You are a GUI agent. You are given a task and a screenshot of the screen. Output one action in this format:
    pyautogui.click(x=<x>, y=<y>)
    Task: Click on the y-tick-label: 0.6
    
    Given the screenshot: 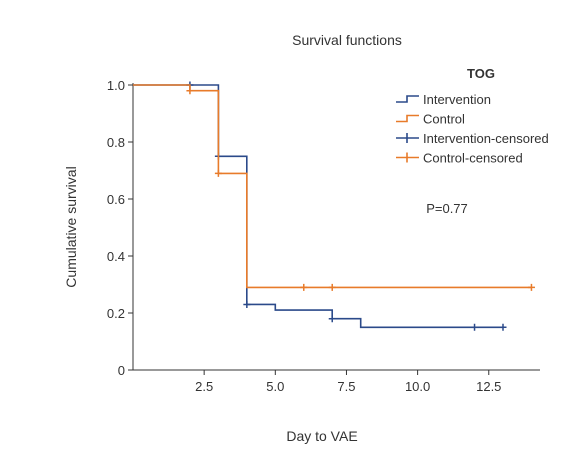 What is the action you would take?
    pyautogui.click(x=116, y=199)
    